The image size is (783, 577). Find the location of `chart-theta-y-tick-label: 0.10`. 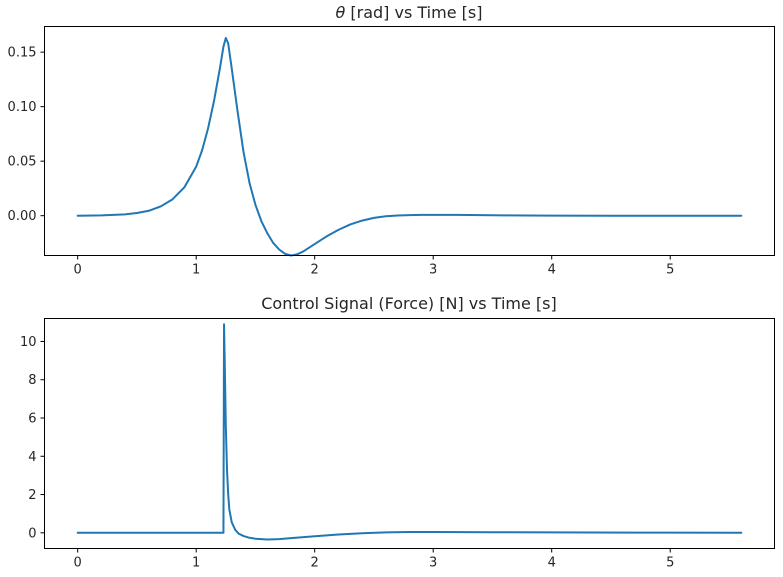

chart-theta-y-tick-label: 0.10 is located at coordinates (22, 107).